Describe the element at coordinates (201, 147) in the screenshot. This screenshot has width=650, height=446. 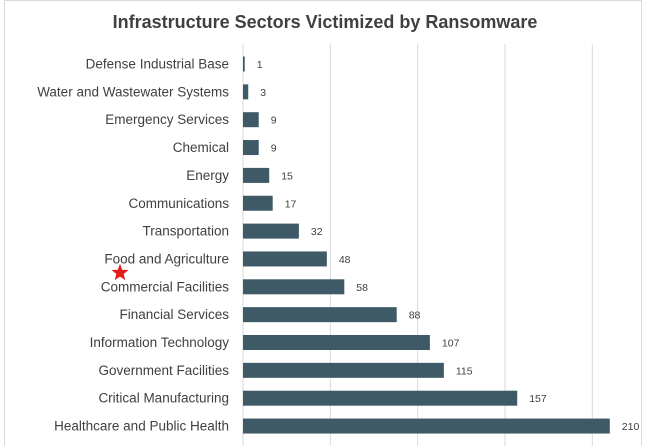
I see `category-label: Chemical` at that location.